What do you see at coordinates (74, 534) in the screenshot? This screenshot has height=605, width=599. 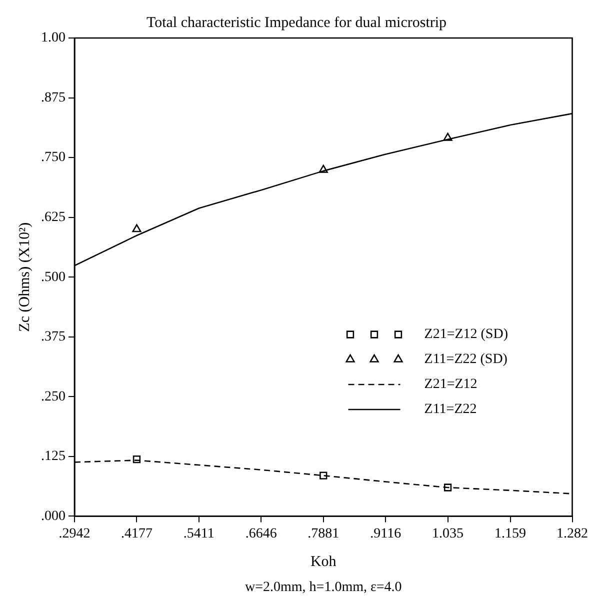 I see `x-tick-label: .2942` at bounding box center [74, 534].